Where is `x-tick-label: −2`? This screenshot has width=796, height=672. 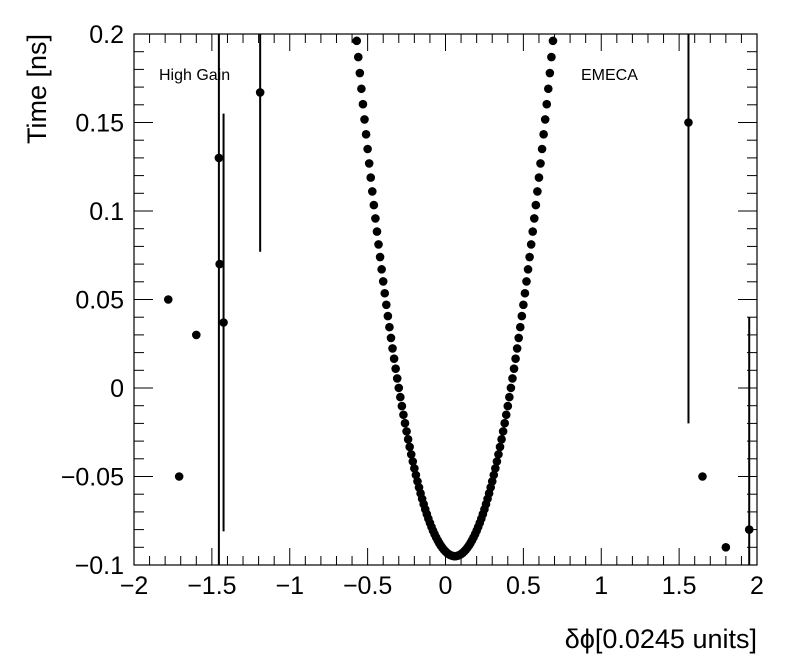 x-tick-label: −2 is located at coordinates (134, 586).